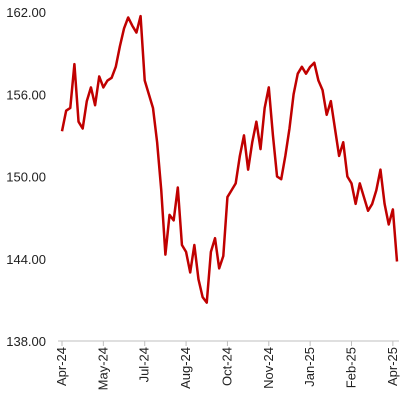 The width and height of the screenshot is (404, 405). I want to click on y-tick-label: 150.00, so click(26, 177).